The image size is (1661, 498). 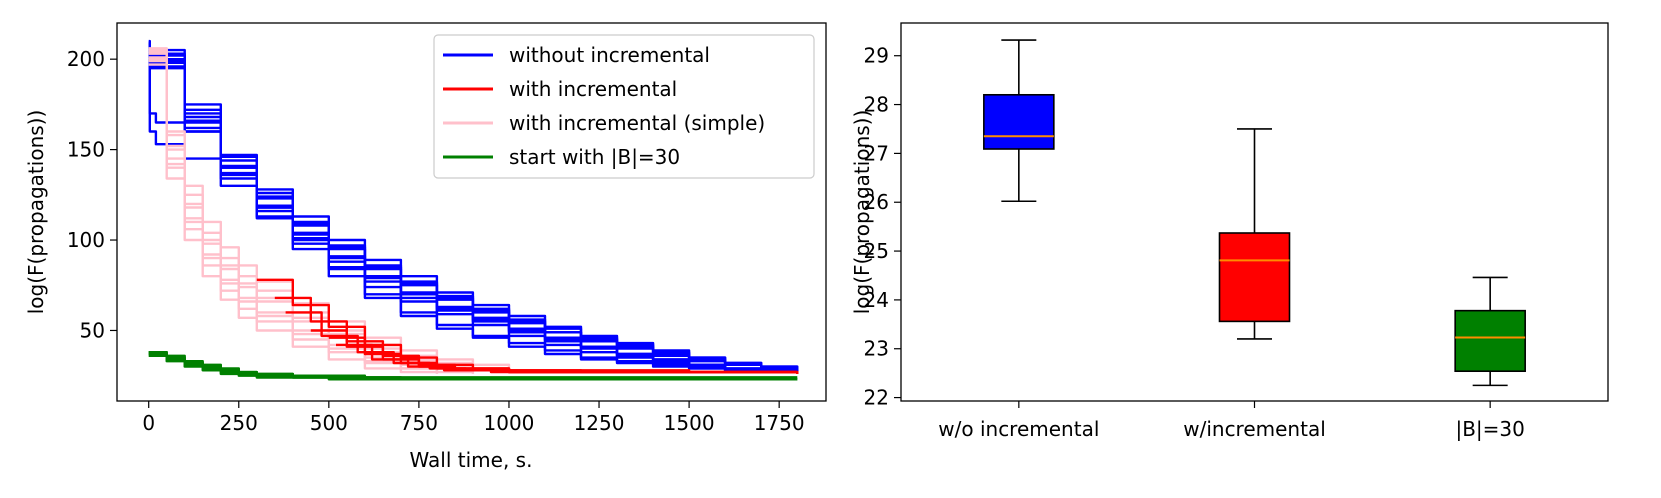 I want to click on y-tick-label-22: 22, so click(x=876, y=398).